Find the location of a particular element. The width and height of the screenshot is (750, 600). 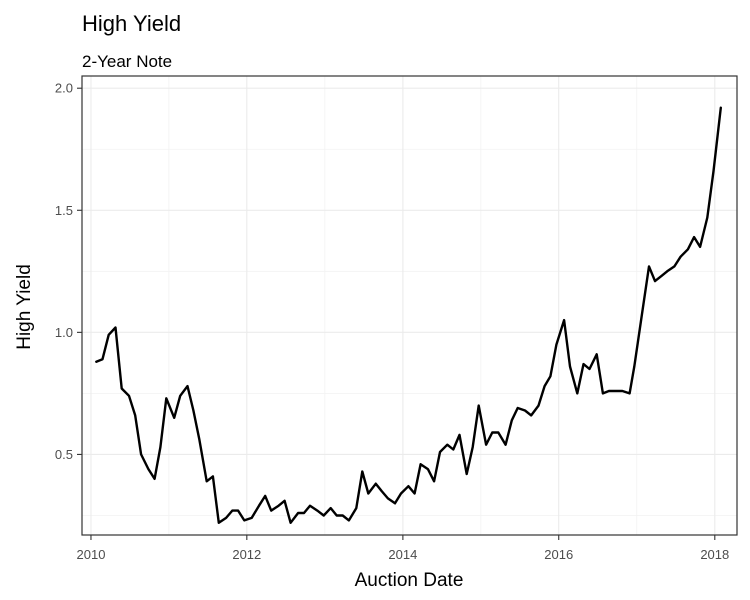

y-tick-label: 0.5 is located at coordinates (64, 454).